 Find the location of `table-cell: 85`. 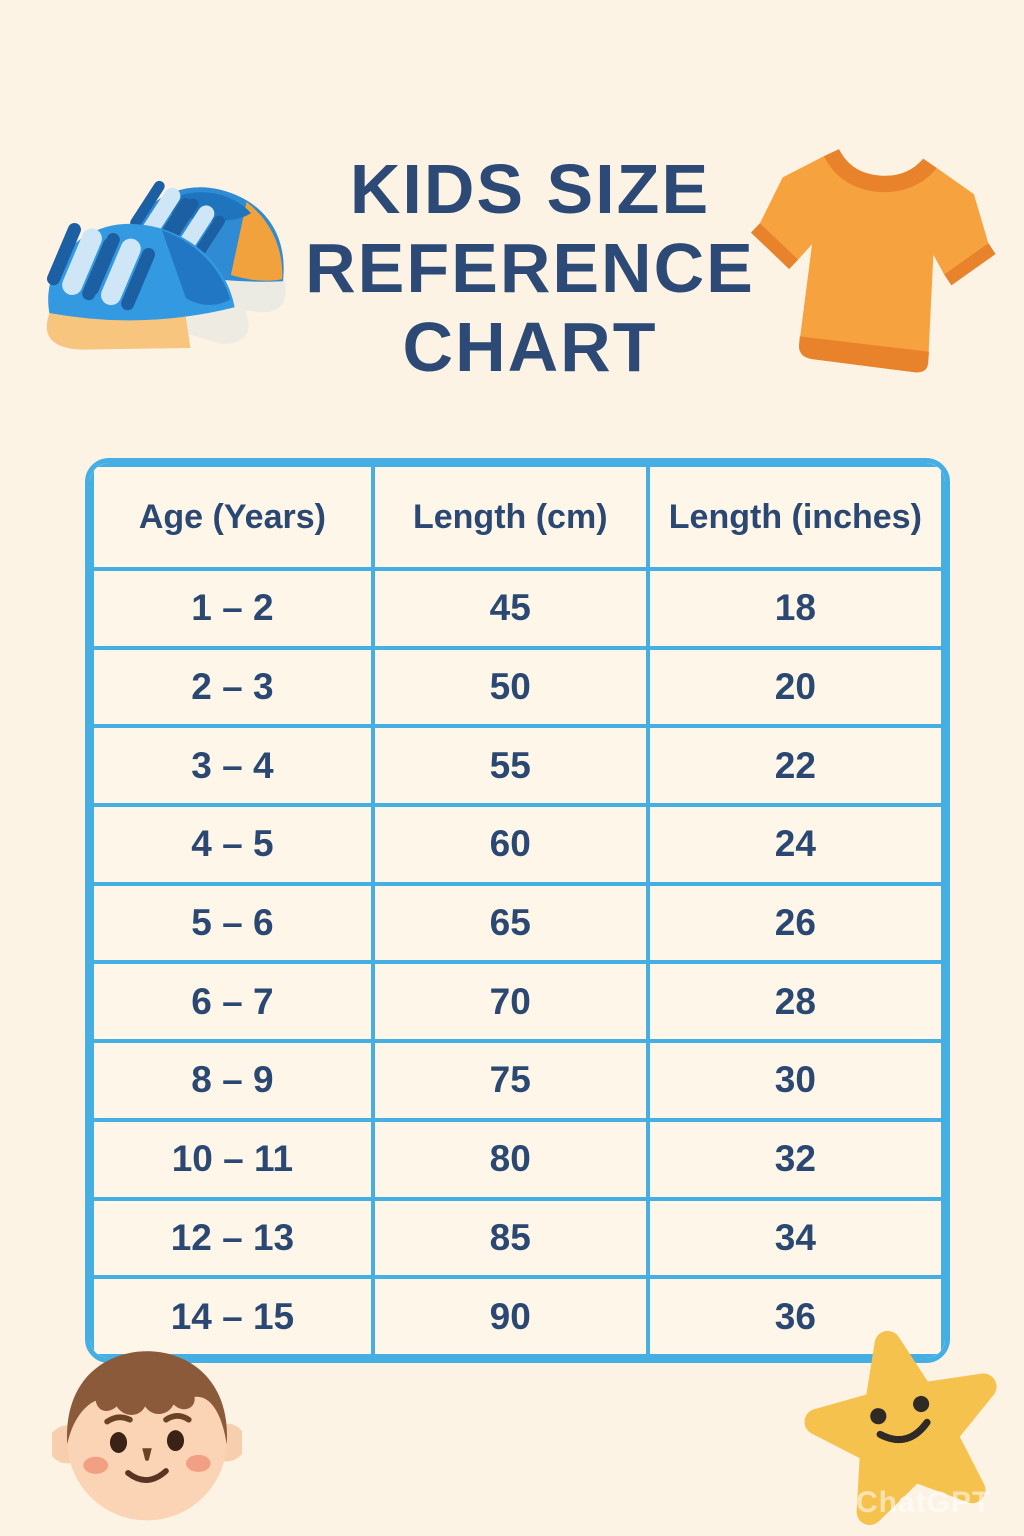

table-cell: 85 is located at coordinates (510, 1238).